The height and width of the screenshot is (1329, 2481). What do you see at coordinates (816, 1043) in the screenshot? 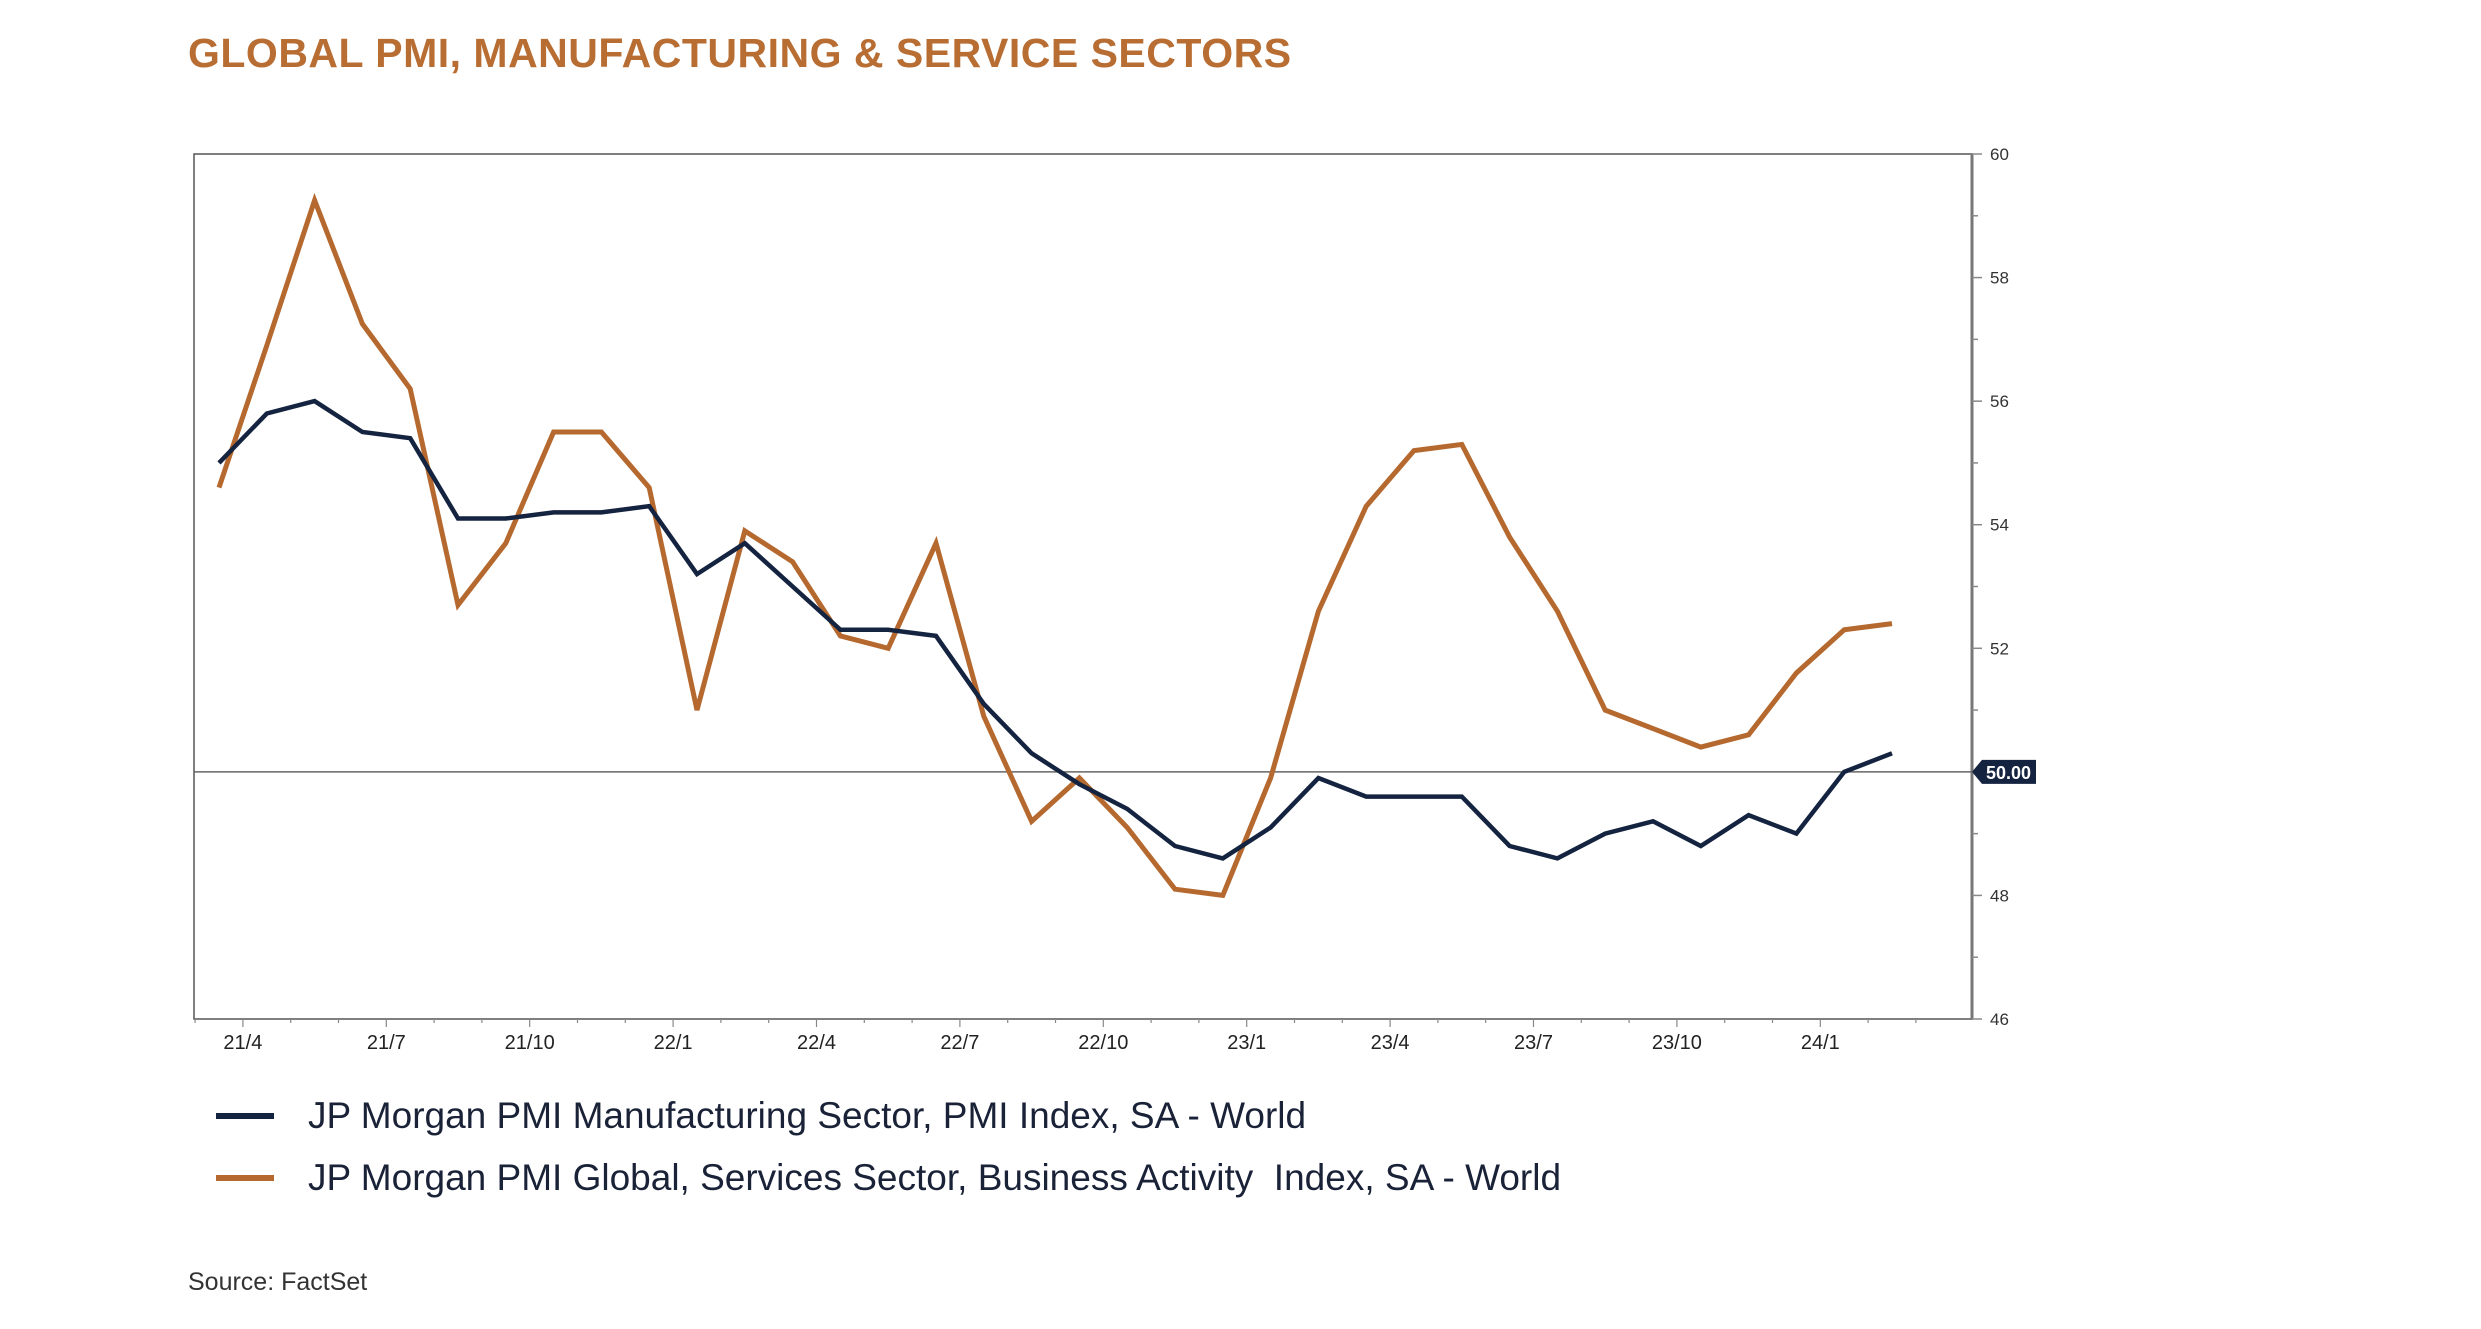
I see `x-tick-label: 22/4` at bounding box center [816, 1043].